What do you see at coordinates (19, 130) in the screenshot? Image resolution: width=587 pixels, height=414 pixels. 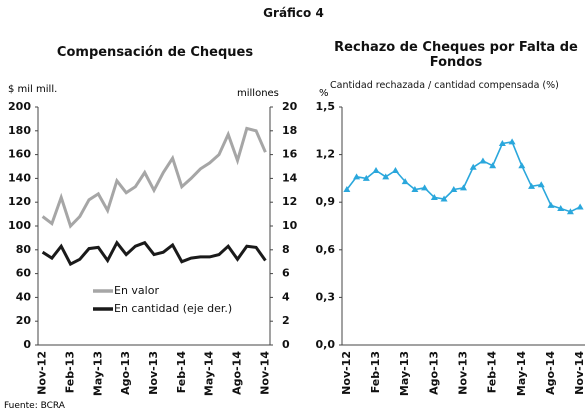 I see `y-tick-label: 180` at bounding box center [19, 130].